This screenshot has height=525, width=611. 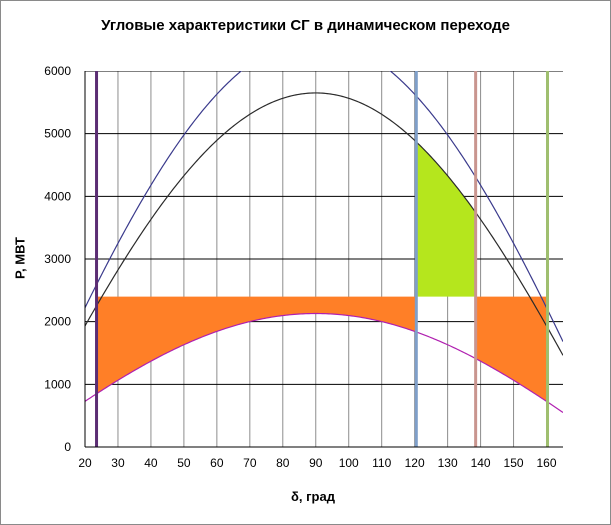 What do you see at coordinates (481, 463) in the screenshot?
I see `x-tick-label: 140` at bounding box center [481, 463].